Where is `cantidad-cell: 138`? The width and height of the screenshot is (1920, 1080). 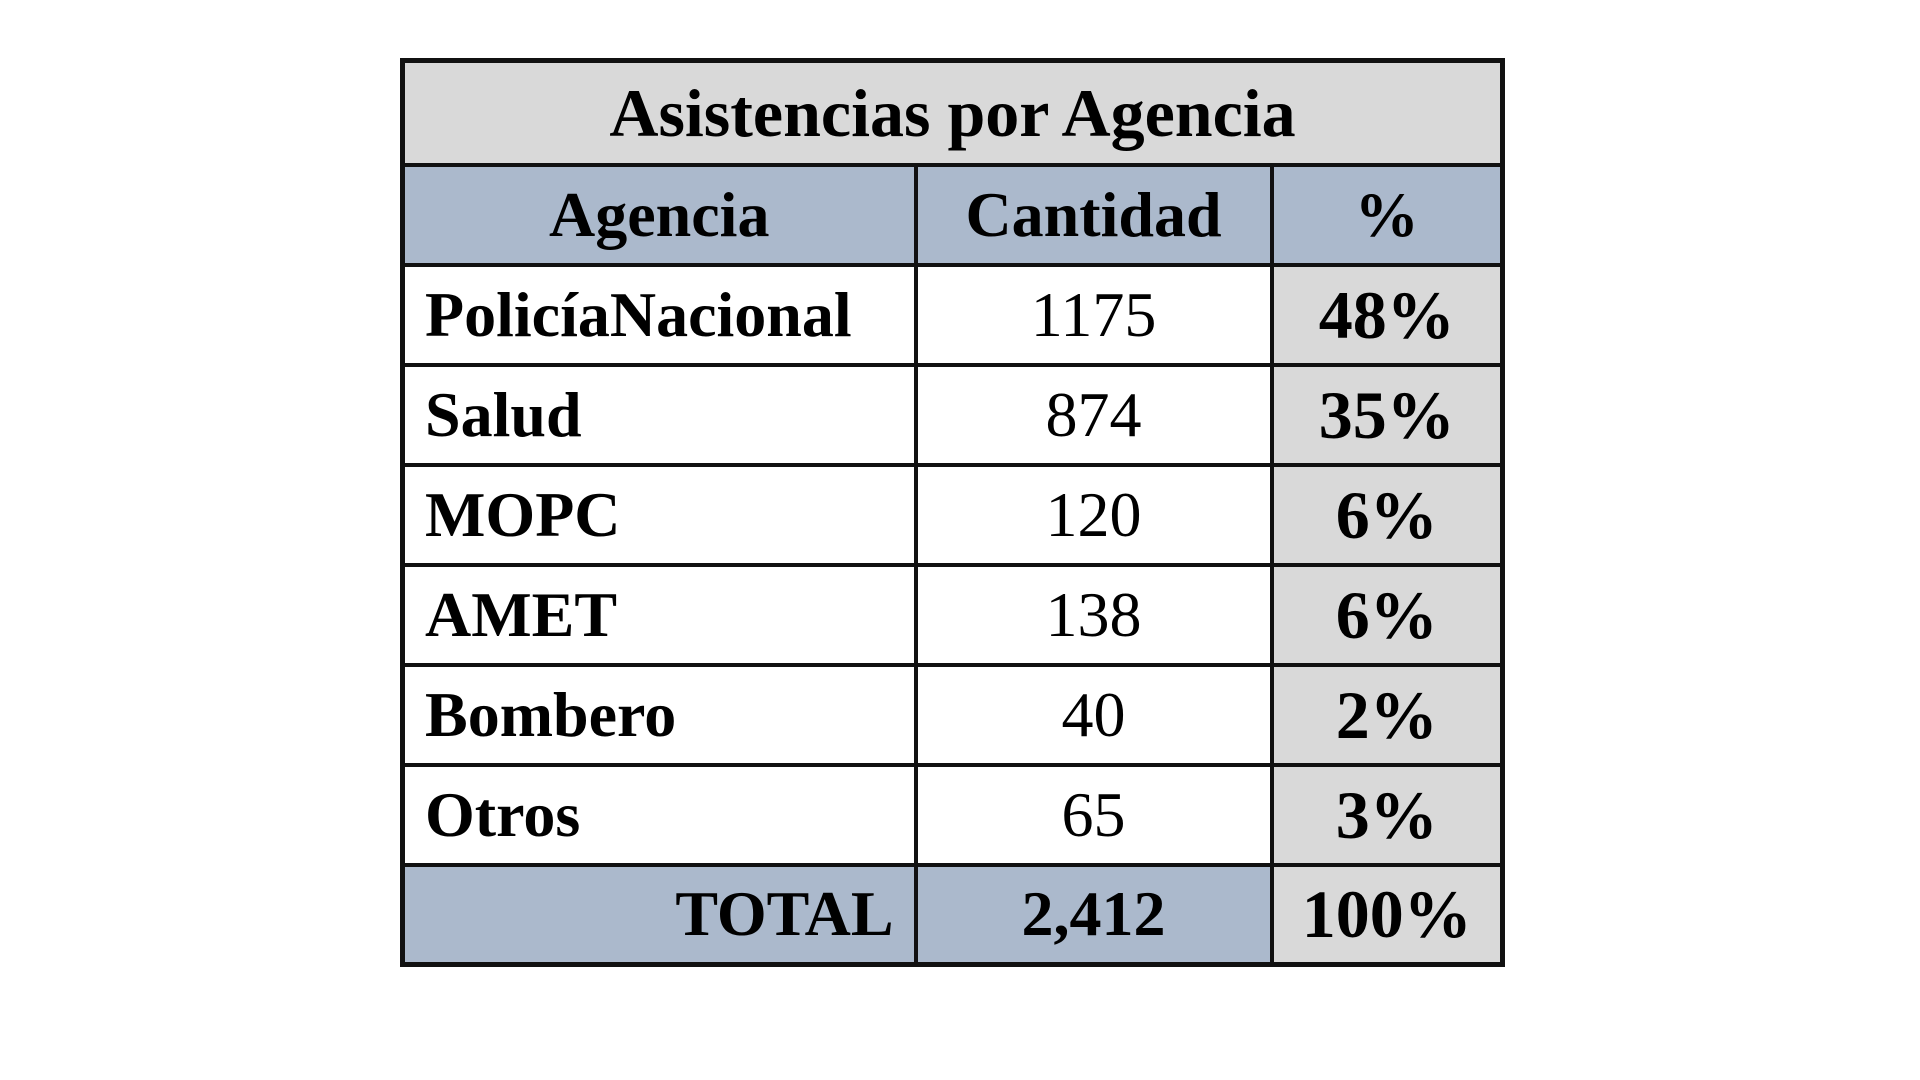 cantidad-cell: 138 is located at coordinates (1093, 614).